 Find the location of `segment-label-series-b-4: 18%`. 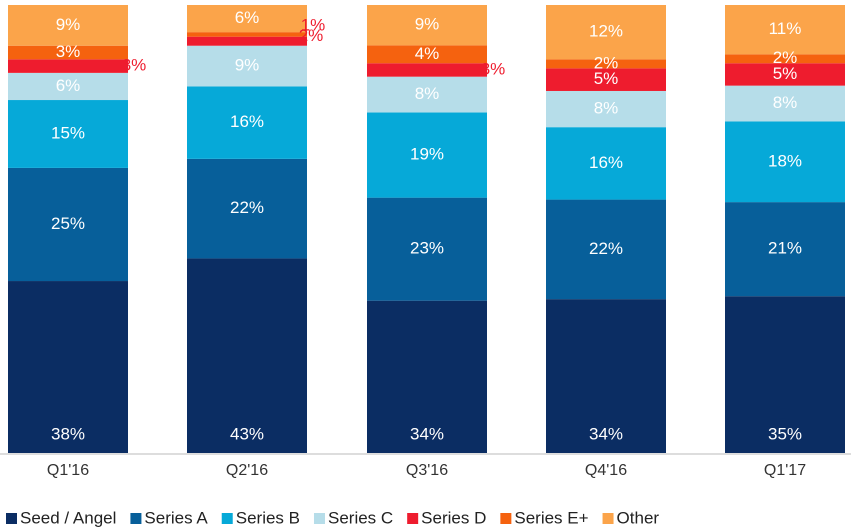

segment-label-series-b-4: 18% is located at coordinates (785, 160).